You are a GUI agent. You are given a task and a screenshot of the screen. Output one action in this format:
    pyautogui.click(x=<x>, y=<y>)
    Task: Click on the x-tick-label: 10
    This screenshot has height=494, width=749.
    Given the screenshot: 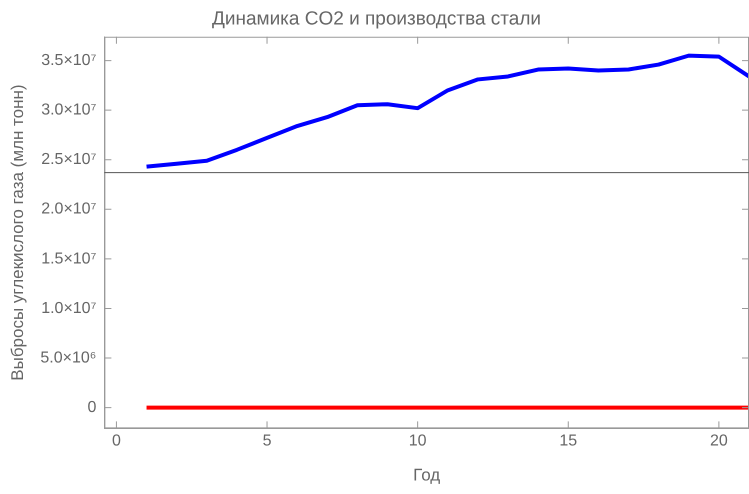 What is the action you would take?
    pyautogui.click(x=417, y=441)
    